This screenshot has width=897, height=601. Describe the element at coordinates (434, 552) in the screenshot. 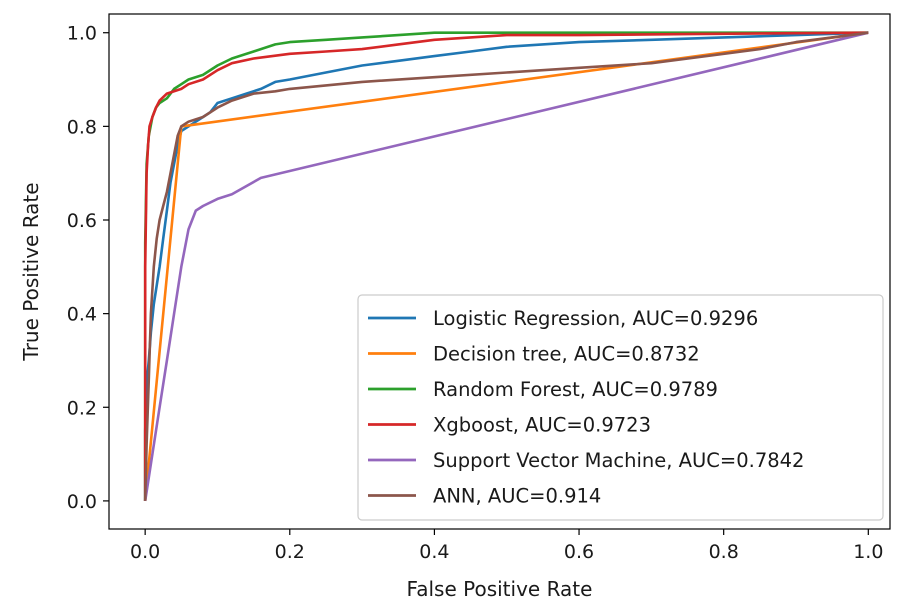

I see `x-tick-label: 0.4` at that location.